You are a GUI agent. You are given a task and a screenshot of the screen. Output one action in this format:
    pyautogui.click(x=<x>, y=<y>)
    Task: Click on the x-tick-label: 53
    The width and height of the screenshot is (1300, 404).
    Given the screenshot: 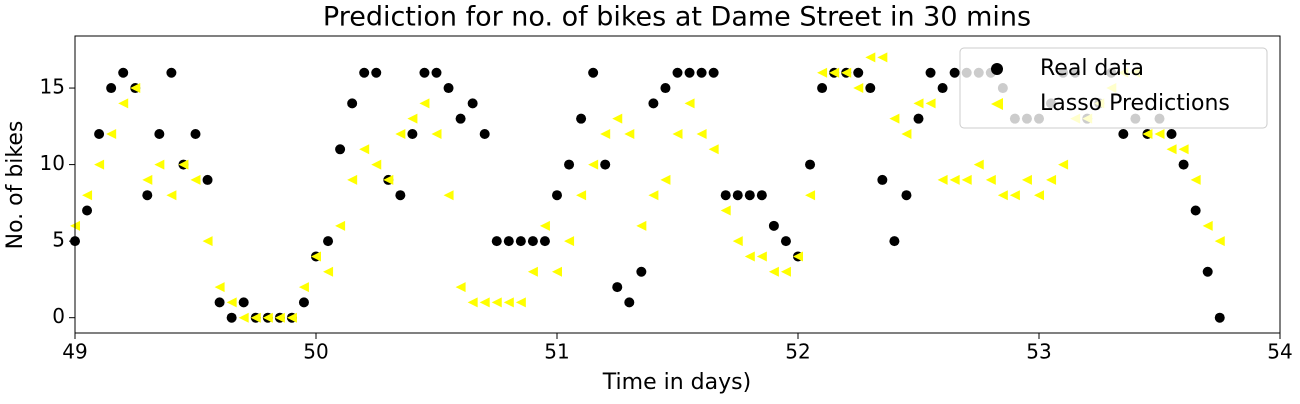 What is the action you would take?
    pyautogui.click(x=1038, y=352)
    